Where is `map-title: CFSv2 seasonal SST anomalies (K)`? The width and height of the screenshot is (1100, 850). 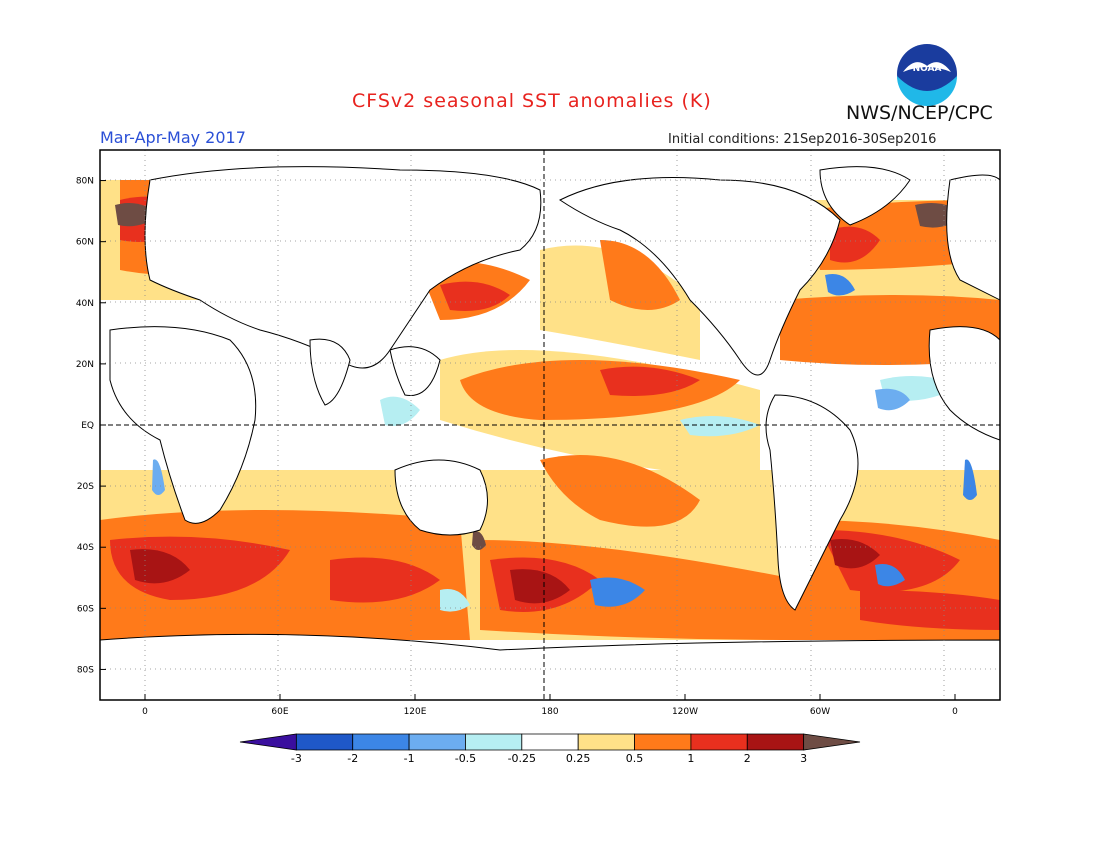 map-title: CFSv2 seasonal SST anomalies (K) is located at coordinates (532, 101).